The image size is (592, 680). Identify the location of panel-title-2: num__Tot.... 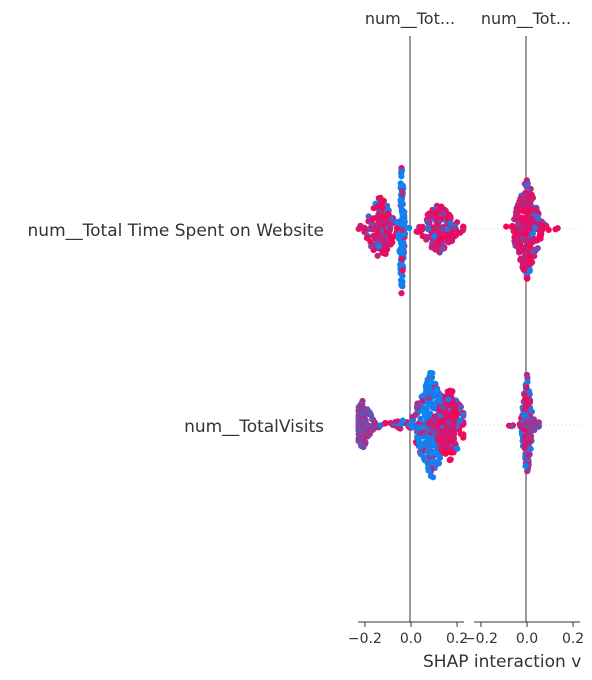
(526, 19).